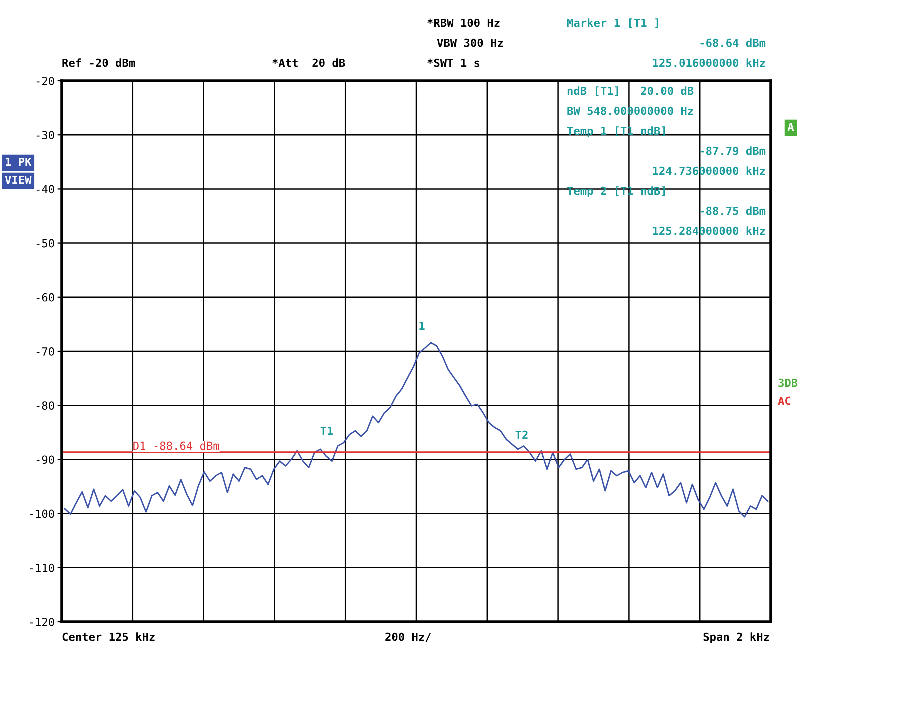 The image size is (903, 701). I want to click on text: 200 Hz/, so click(409, 637).